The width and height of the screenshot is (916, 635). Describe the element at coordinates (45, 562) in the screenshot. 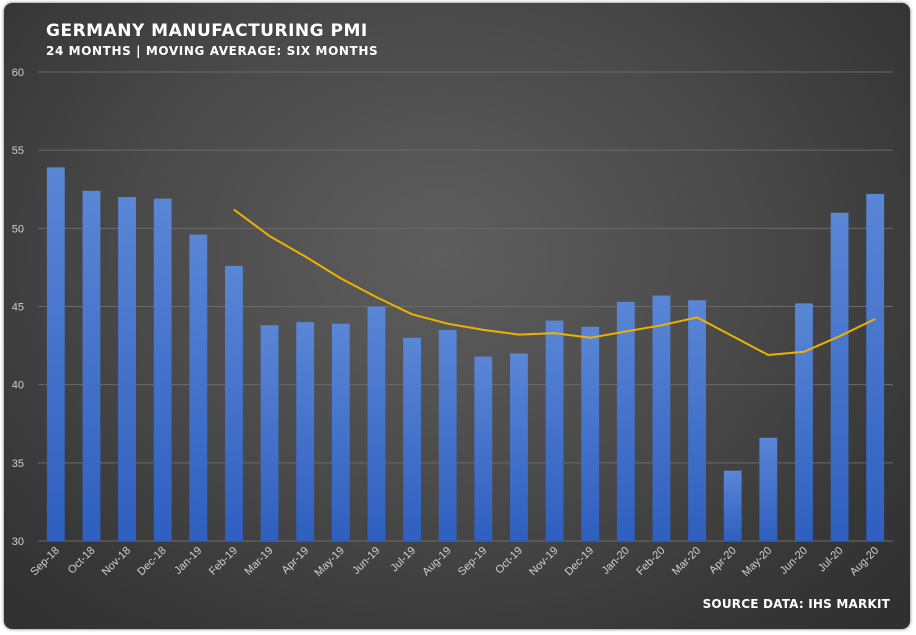

I see `x-tick-label-Sep-18: Sep-18` at that location.